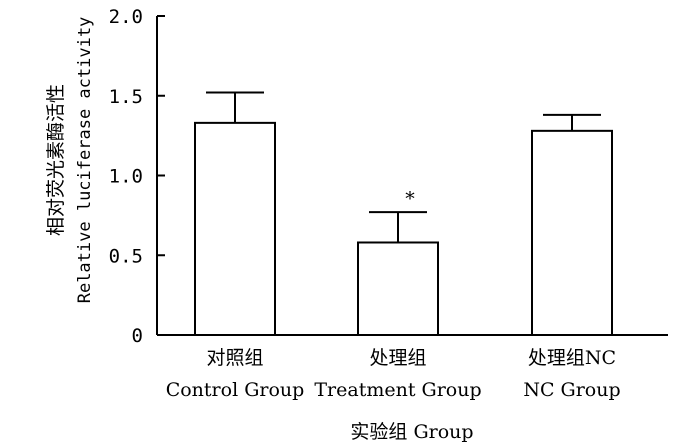 This screenshot has height=445, width=700. Describe the element at coordinates (235, 390) in the screenshot. I see `x-tick-label-en: Control Group` at that location.